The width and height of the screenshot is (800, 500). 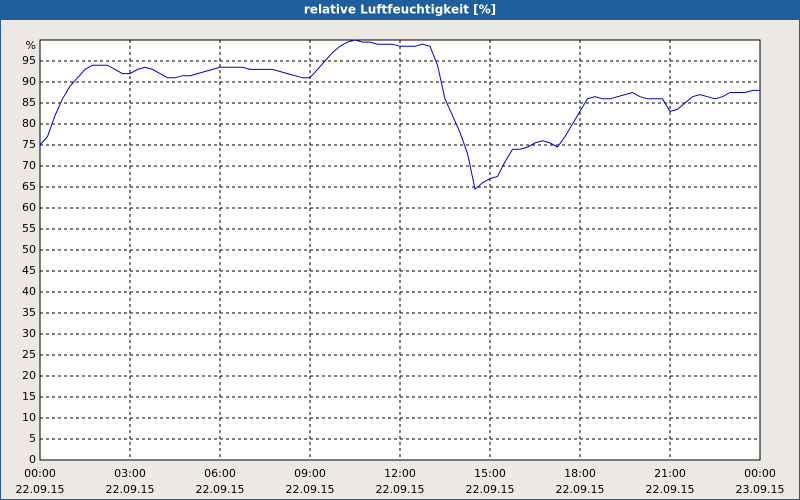 What do you see at coordinates (400, 473) in the screenshot?
I see `x-tick-label: 12:00` at bounding box center [400, 473].